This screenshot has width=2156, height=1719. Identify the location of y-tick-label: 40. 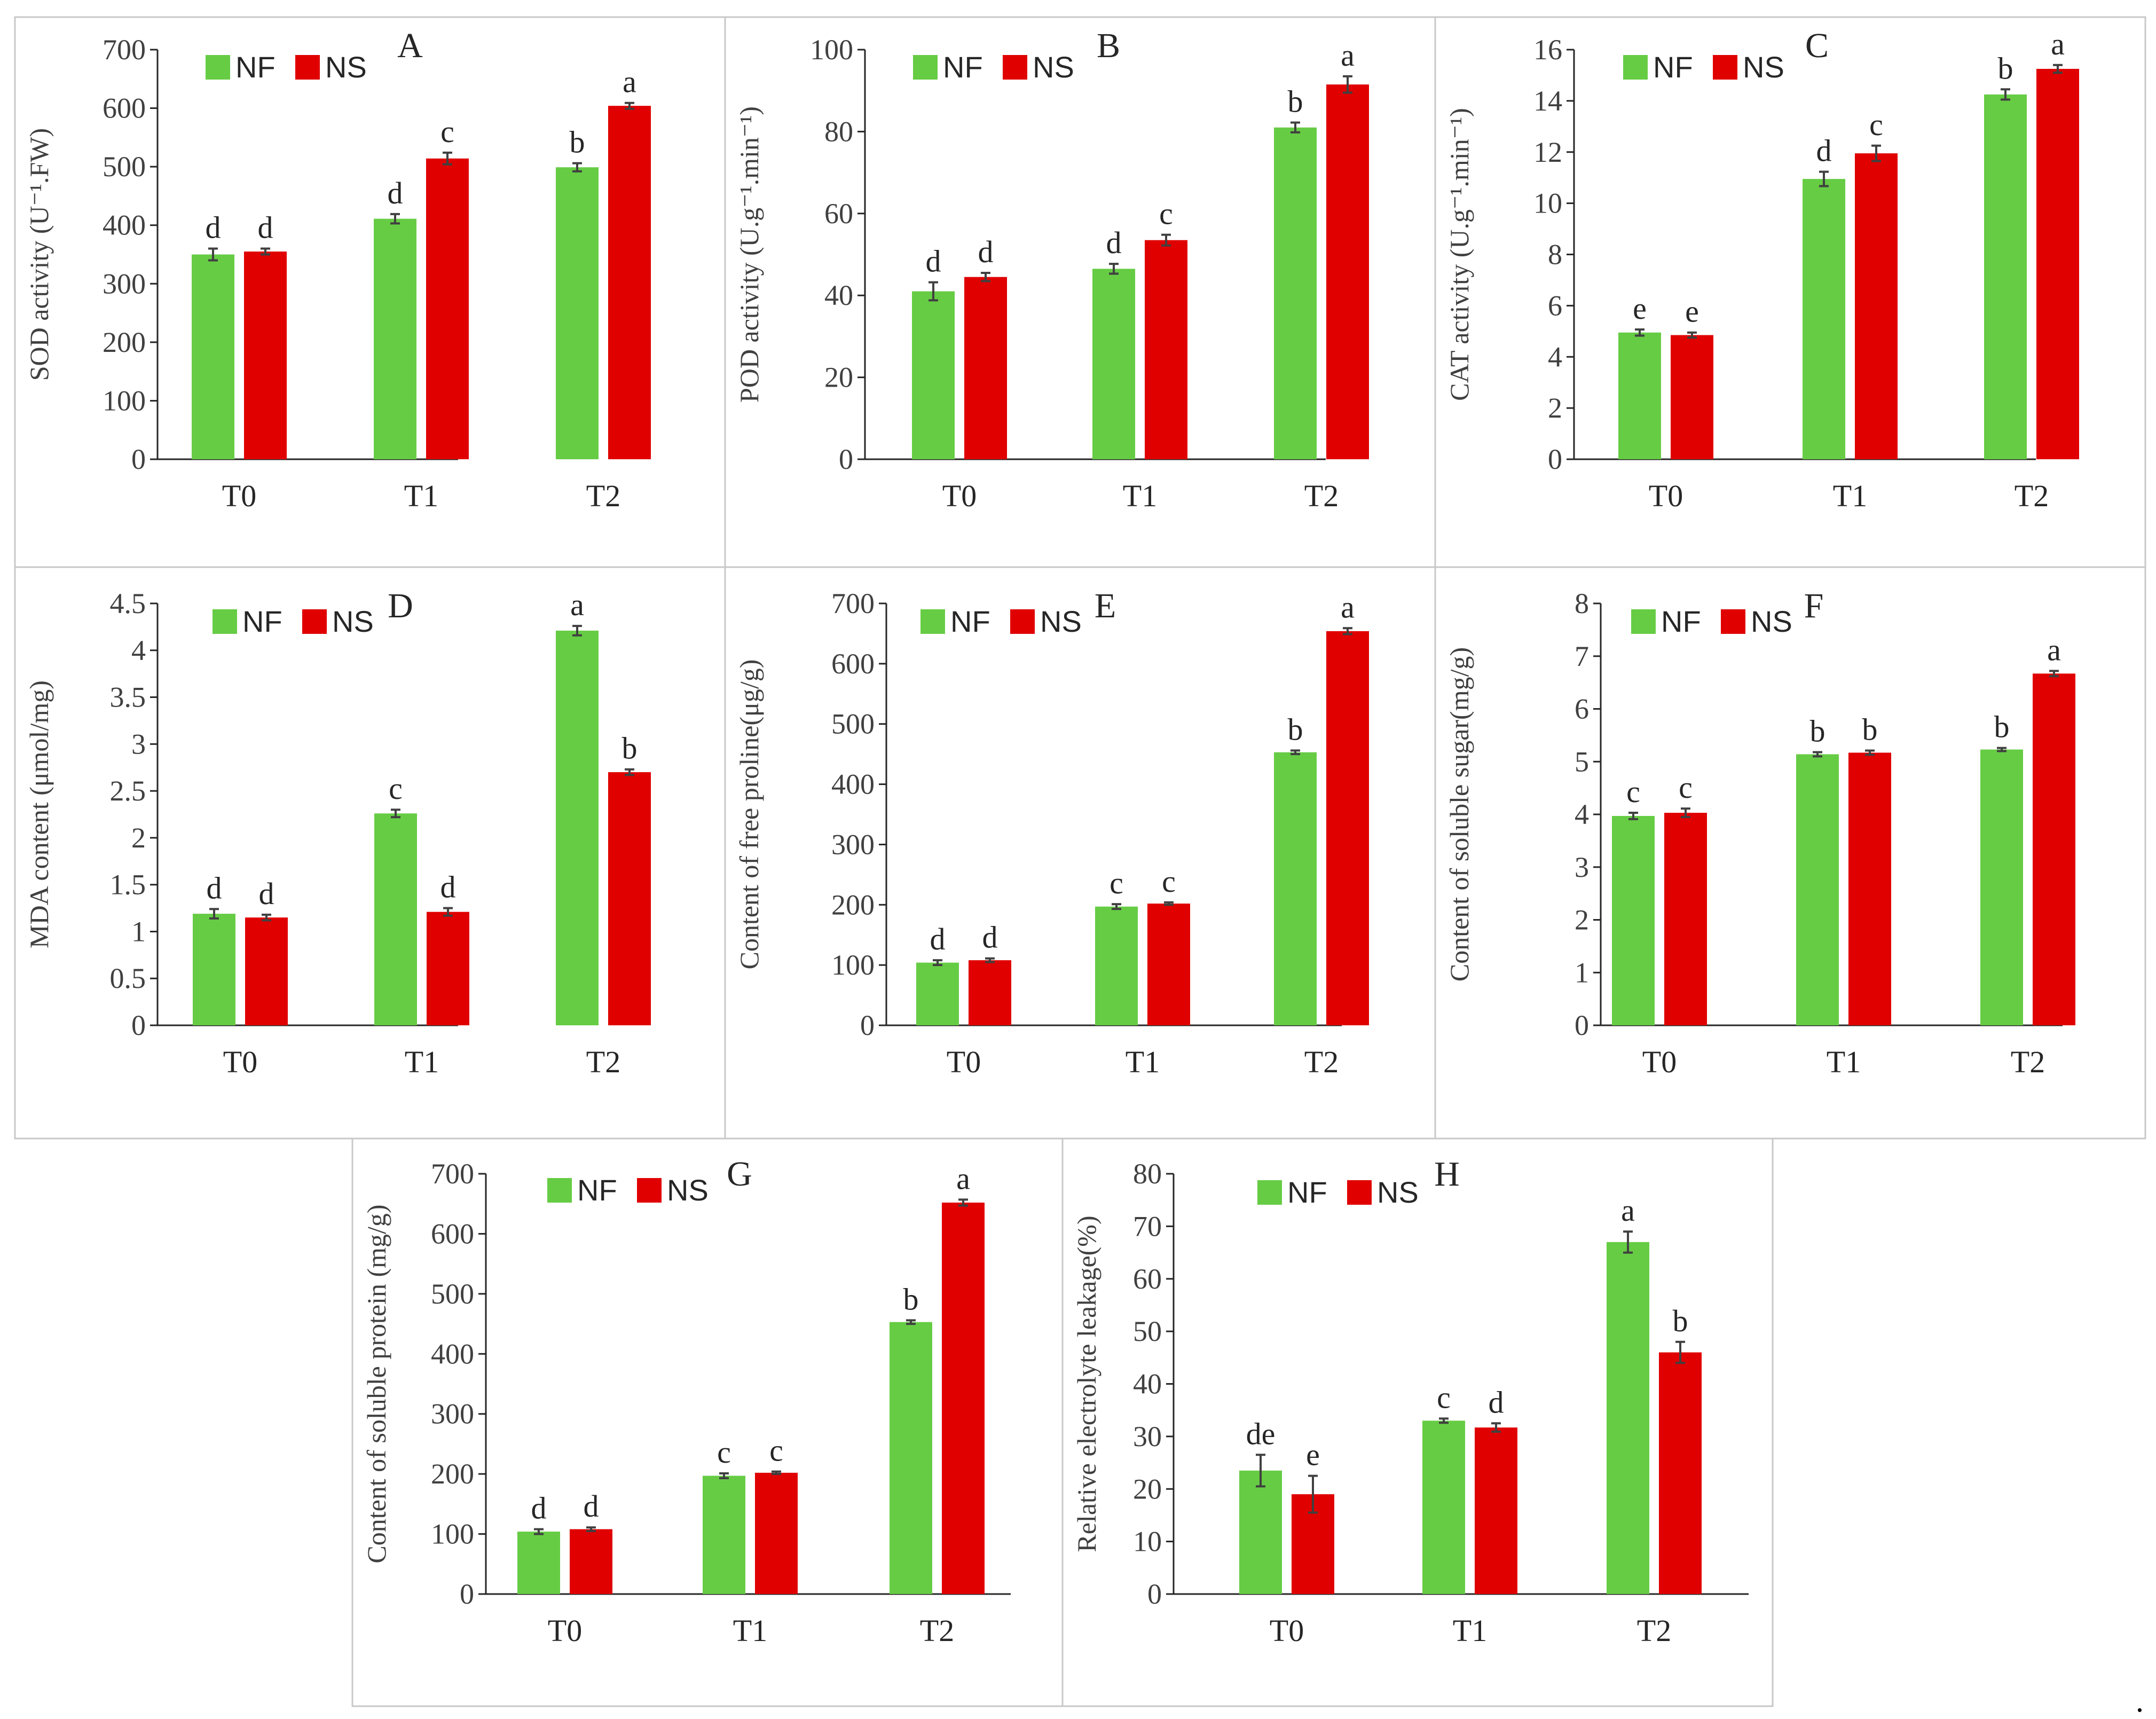
(1147, 1384).